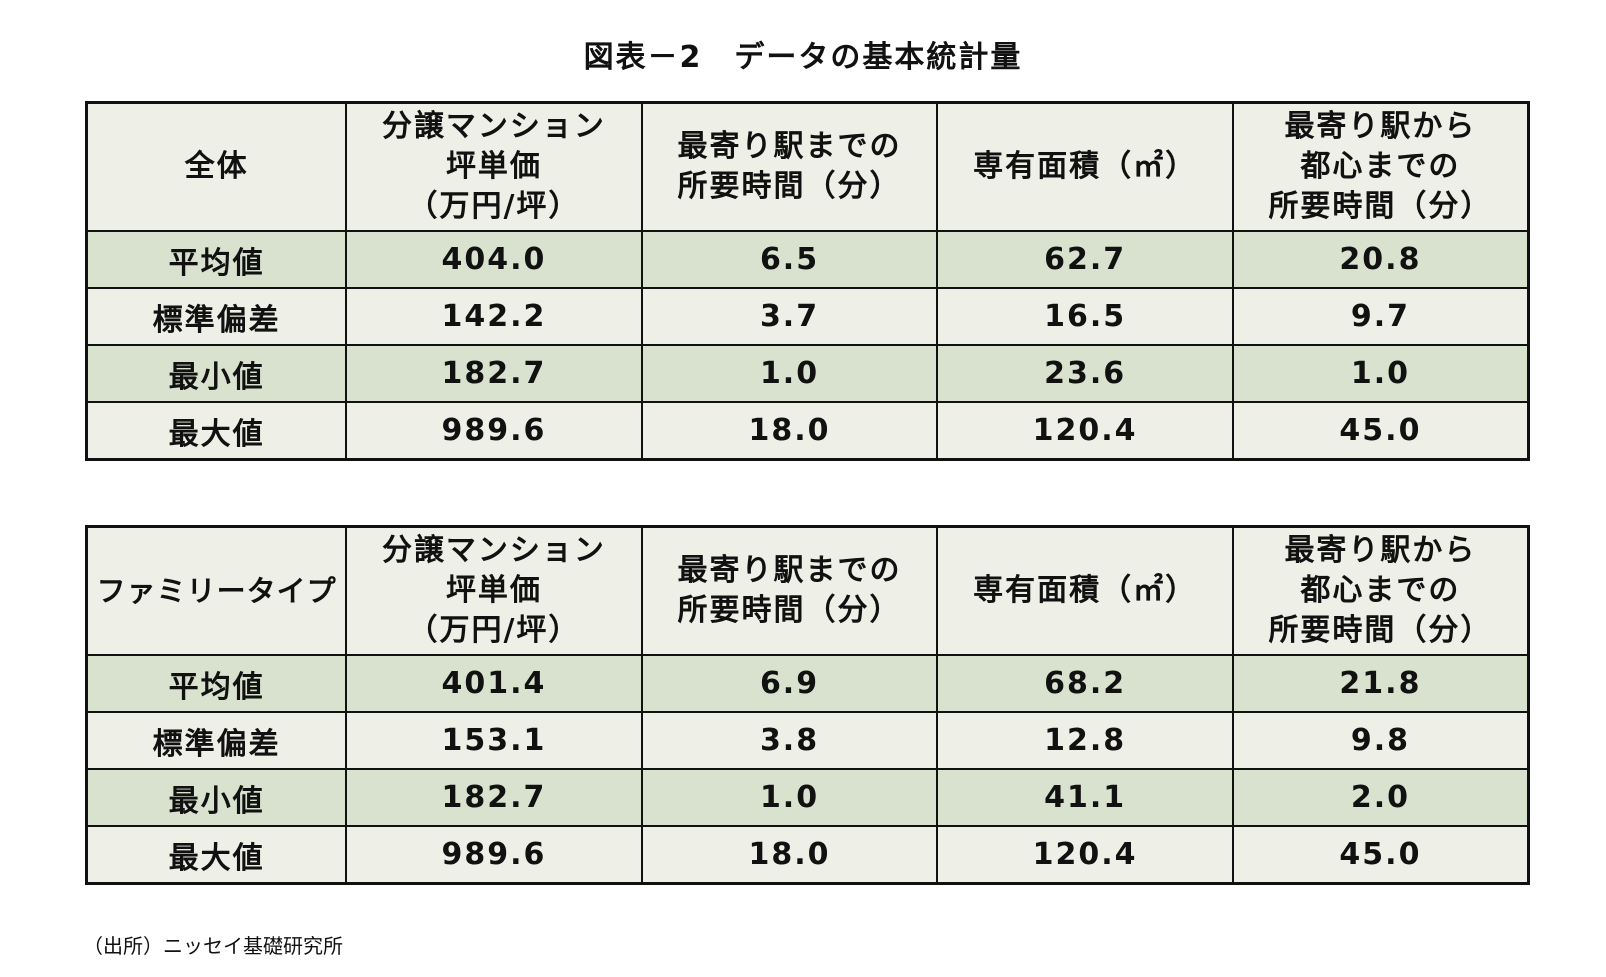  I want to click on table-cell: 2.0, so click(1380, 797).